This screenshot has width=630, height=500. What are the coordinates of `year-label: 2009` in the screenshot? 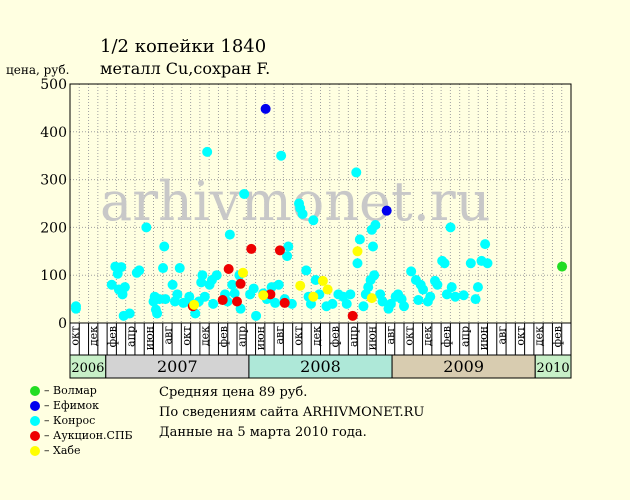 It's located at (463, 366).